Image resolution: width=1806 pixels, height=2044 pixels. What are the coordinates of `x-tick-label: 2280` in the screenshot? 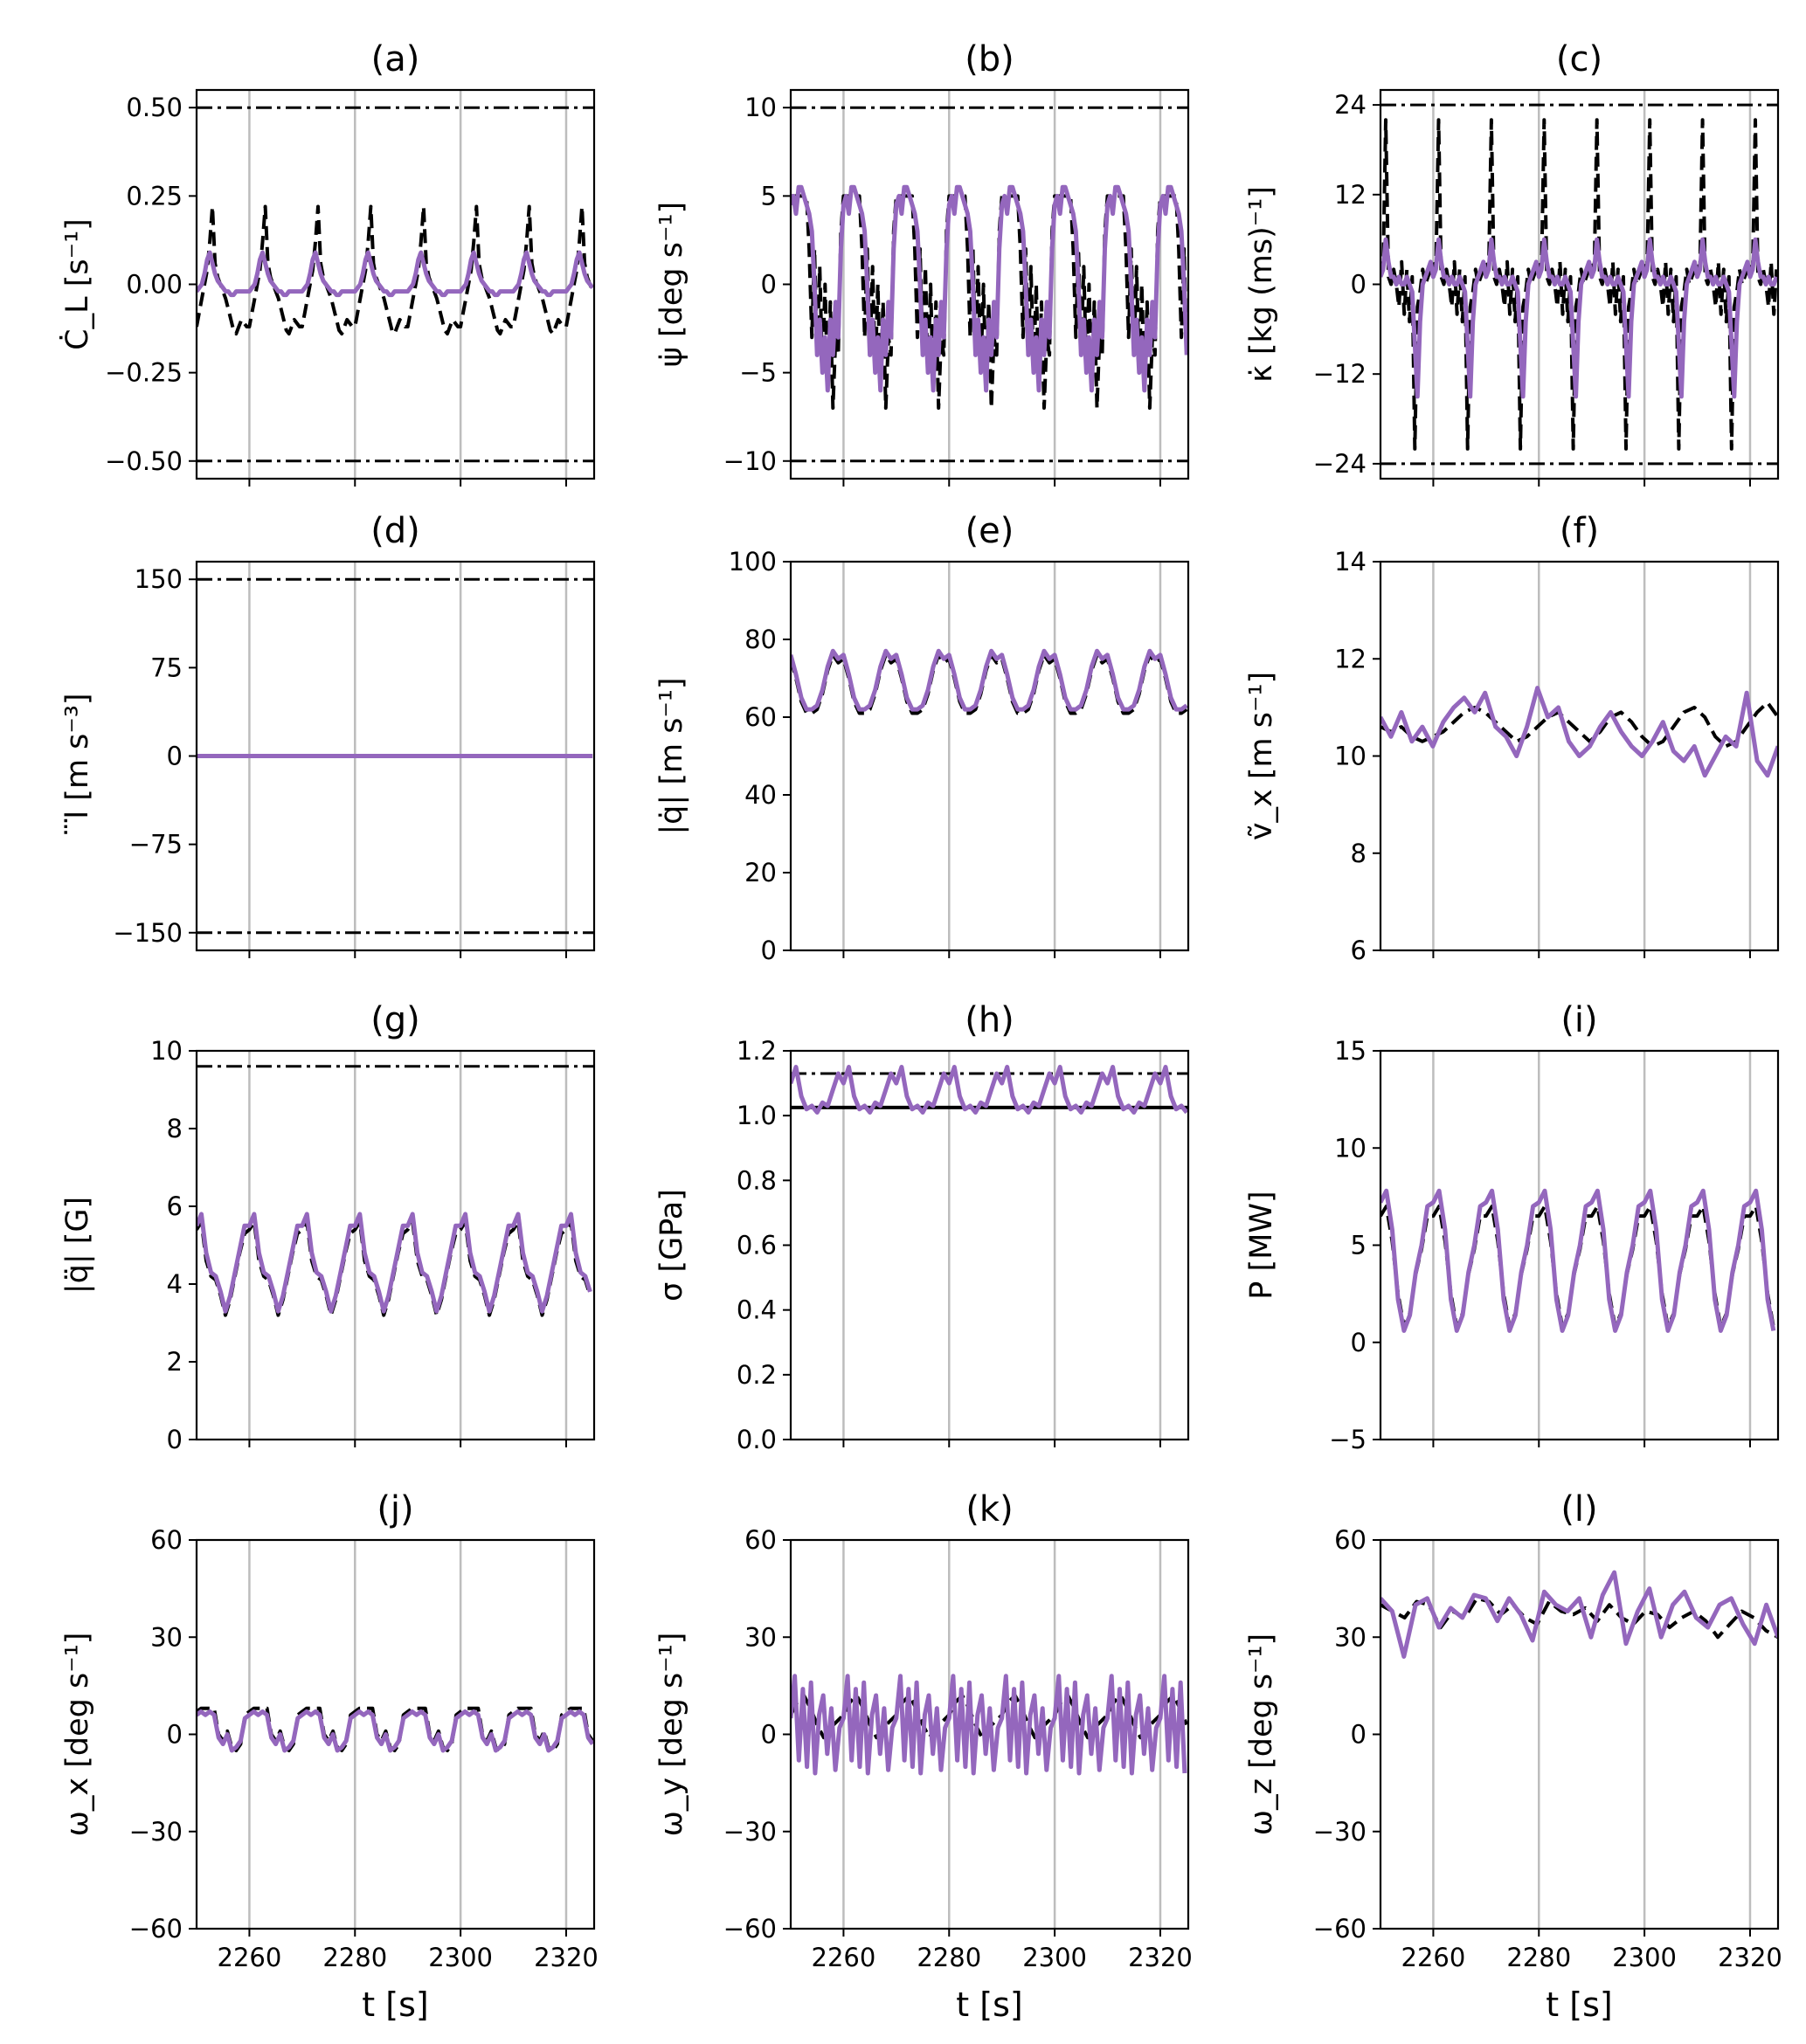 It's located at (949, 1958).